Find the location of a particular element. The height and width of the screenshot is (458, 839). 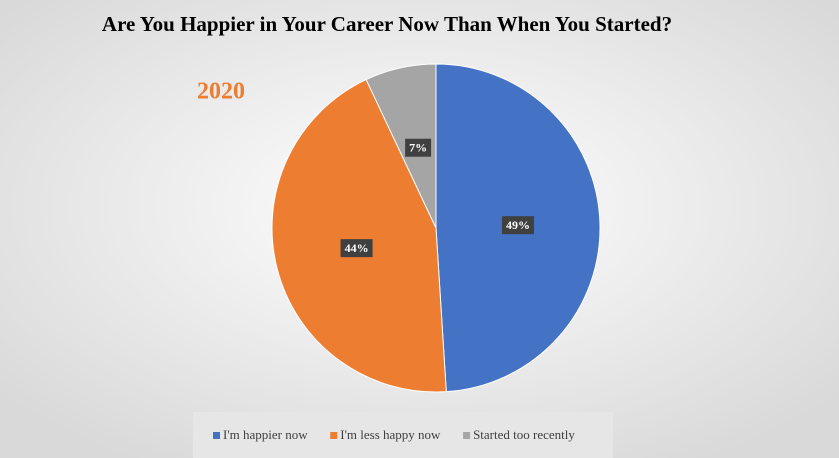

data-label: 44% is located at coordinates (357, 248).